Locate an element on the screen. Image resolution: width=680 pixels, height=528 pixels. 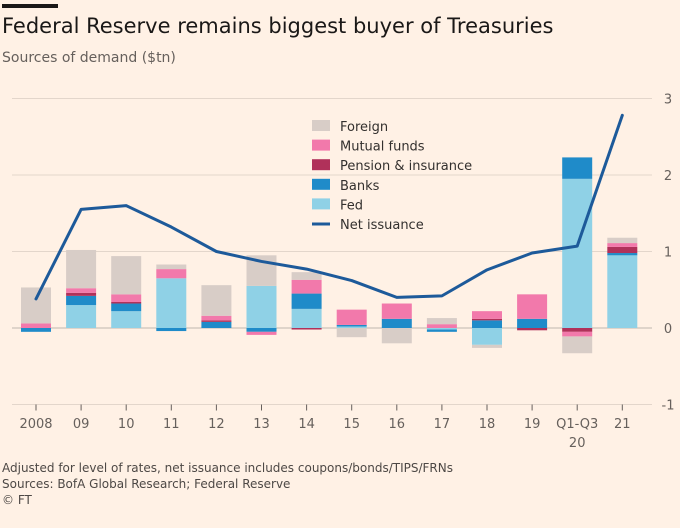
x-tick-label: Q1-Q3 is located at coordinates (577, 424).